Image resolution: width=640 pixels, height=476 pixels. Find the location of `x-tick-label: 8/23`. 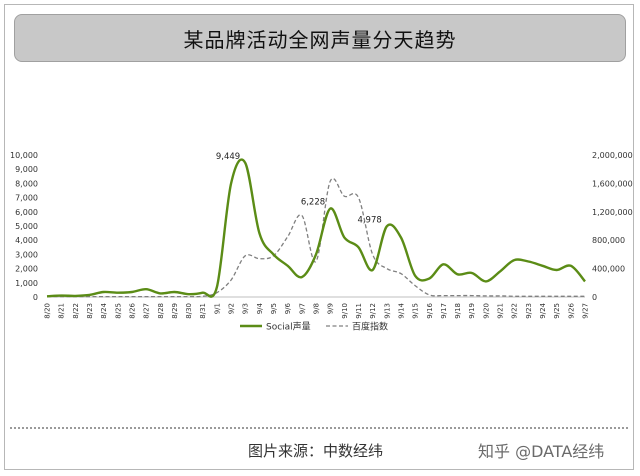

x-tick-label: 8/23 is located at coordinates (90, 311).